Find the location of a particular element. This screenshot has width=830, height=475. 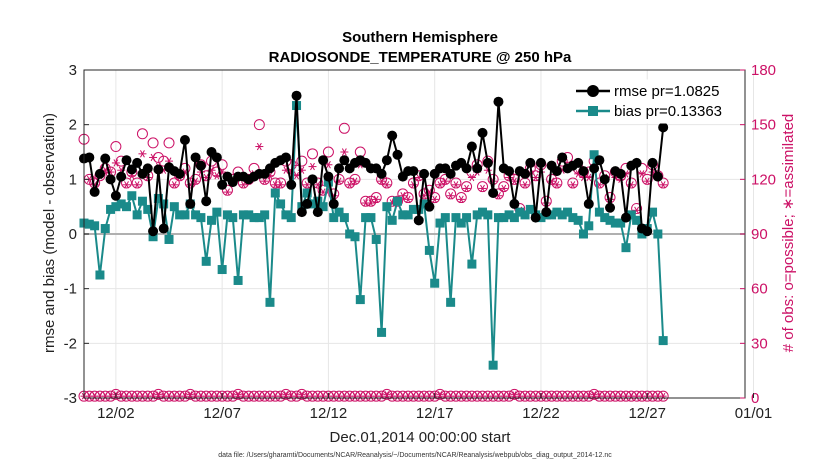

legend: rmse pr=1.0825 bias pr=0.13363 is located at coordinates (653, 101).